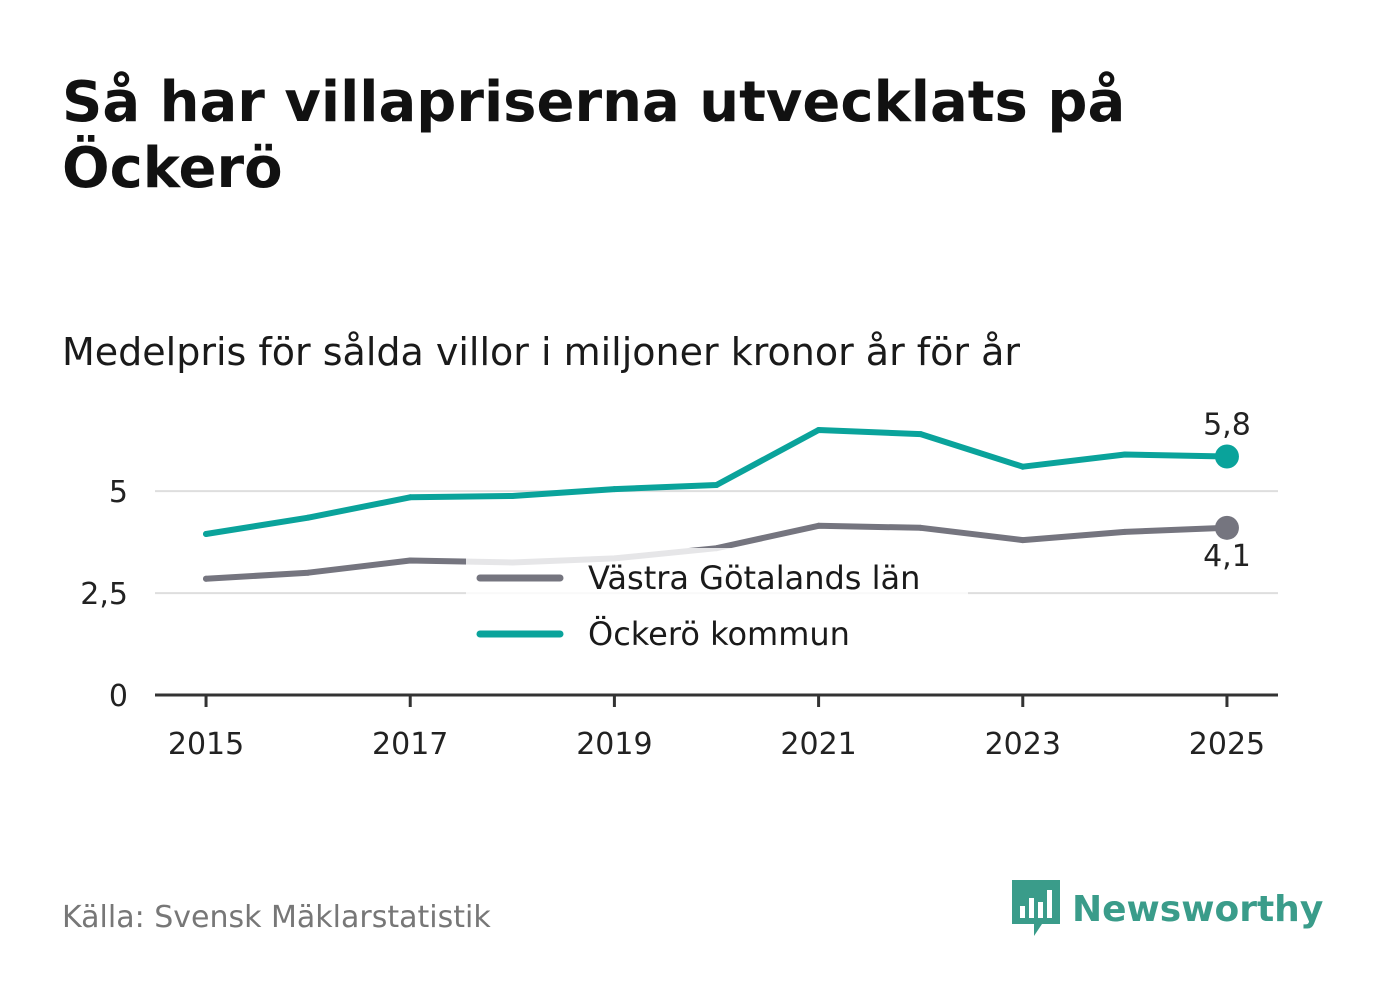 Image resolution: width=1382 pixels, height=999 pixels. Describe the element at coordinates (1036, 908) in the screenshot. I see `newsworthy-logo-icon` at that location.